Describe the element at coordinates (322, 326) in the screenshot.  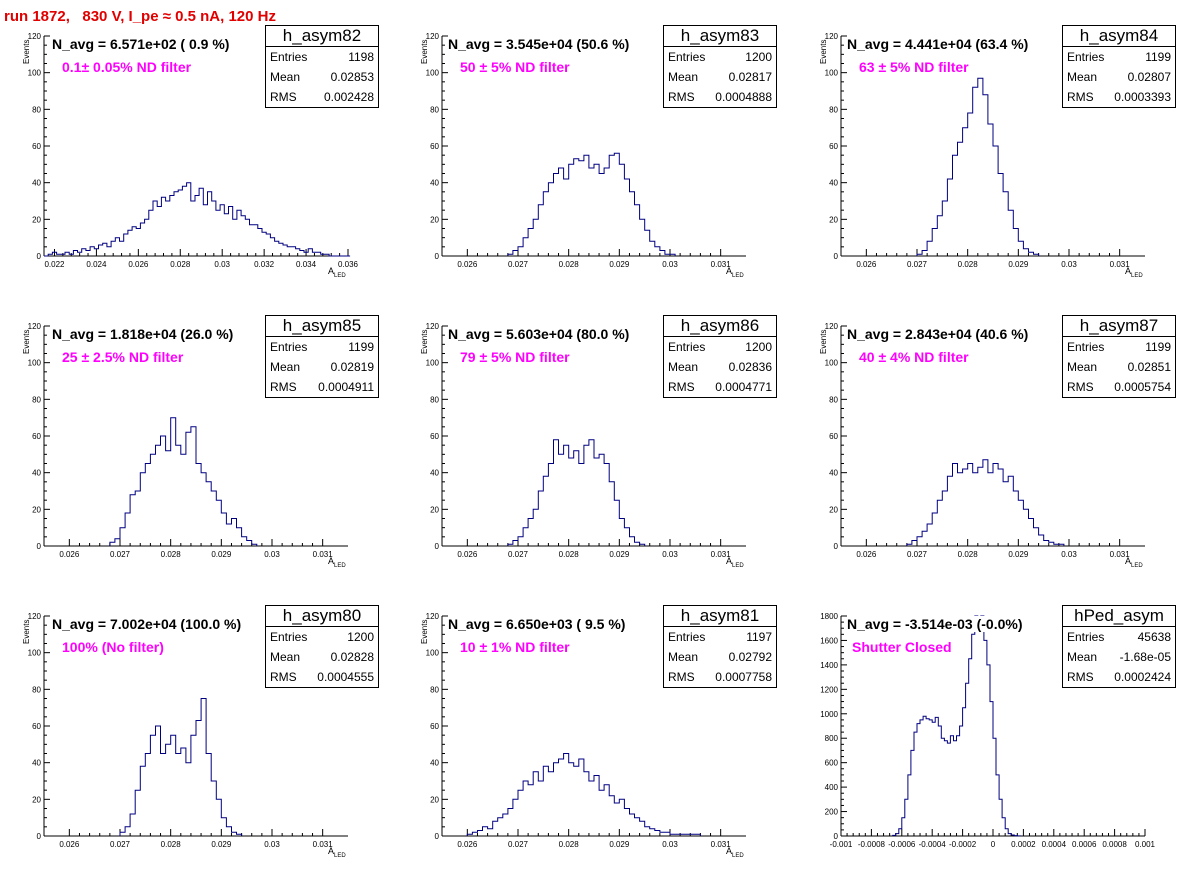
I see `histogram-name: h_asym85` at that location.